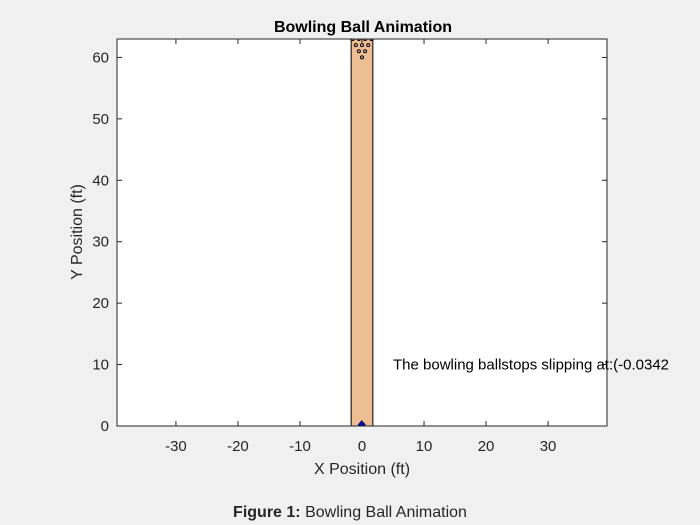 This screenshot has height=525, width=700. What do you see at coordinates (238, 446) in the screenshot?
I see `x-tick-label: -20` at bounding box center [238, 446].